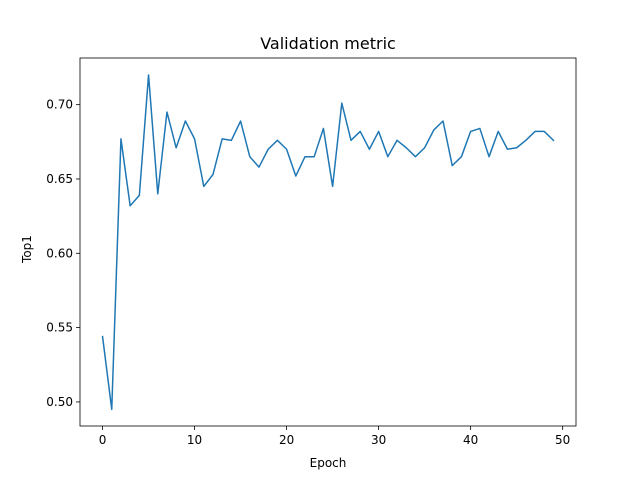 The image size is (640, 480). I want to click on y-tick-label: 0.65, so click(59, 179).